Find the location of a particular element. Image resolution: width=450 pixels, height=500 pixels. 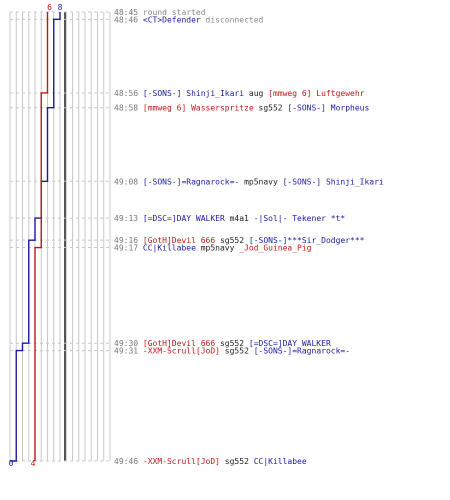

event-time: 49:17 is located at coordinates (128, 248).